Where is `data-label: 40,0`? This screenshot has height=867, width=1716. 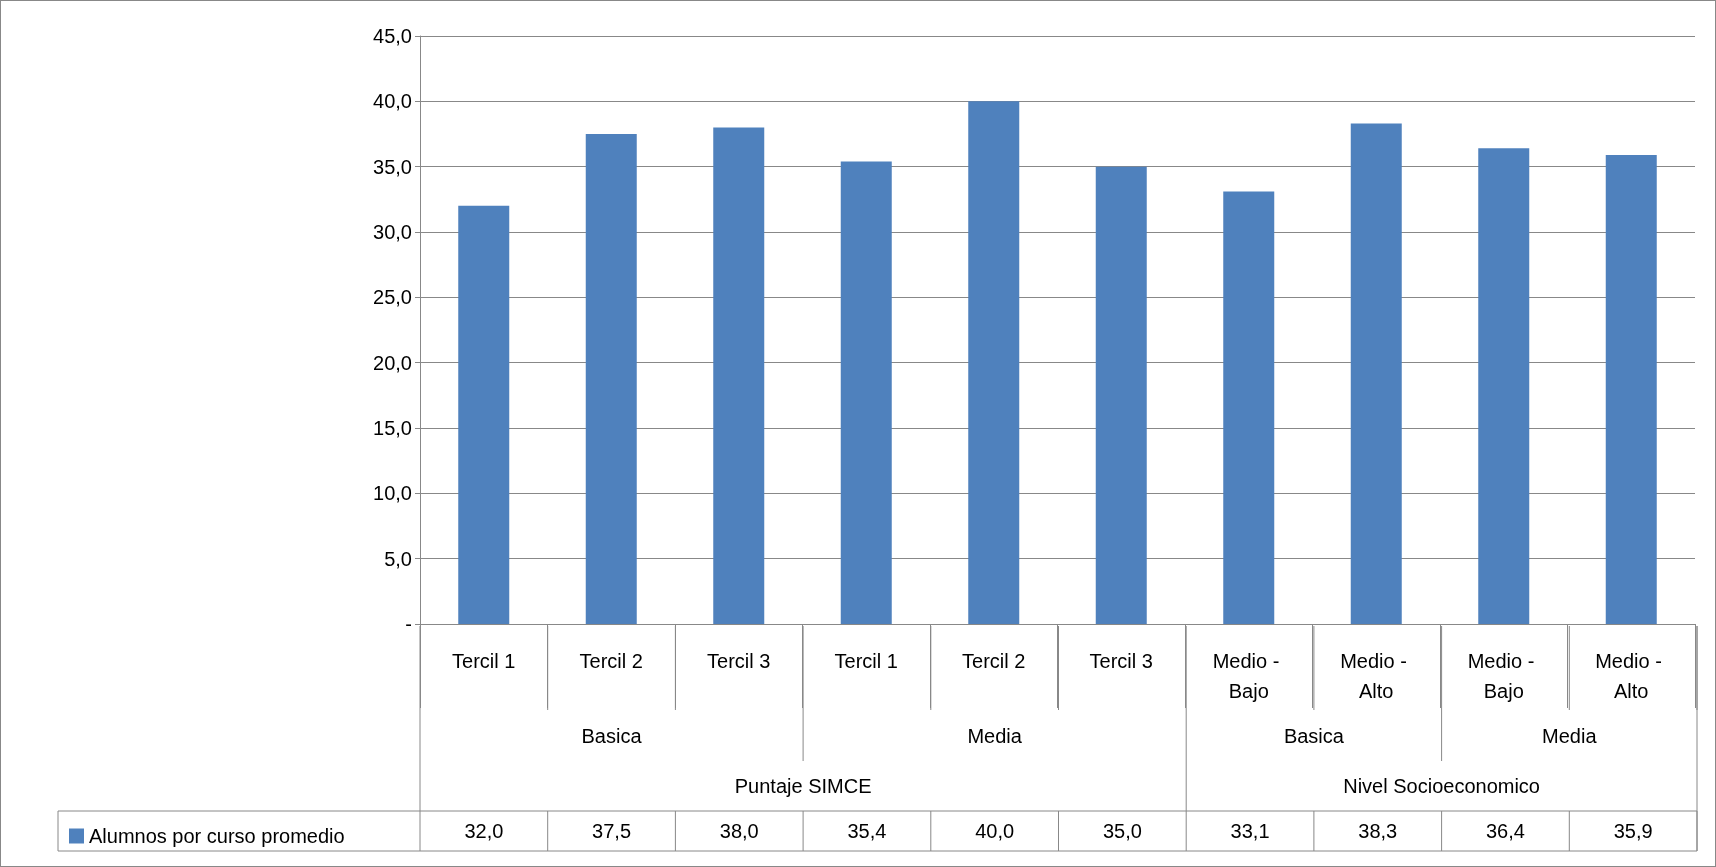 data-label: 40,0 is located at coordinates (995, 831).